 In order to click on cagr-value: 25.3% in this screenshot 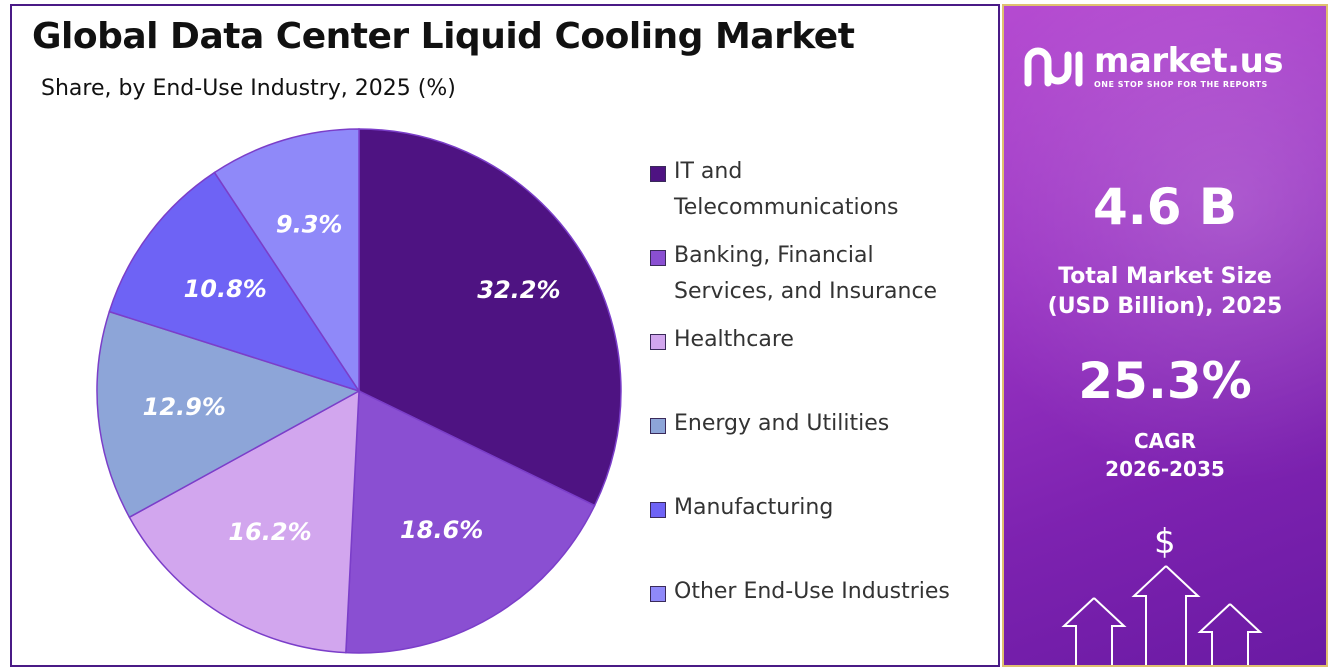, I will do `click(1165, 381)`.